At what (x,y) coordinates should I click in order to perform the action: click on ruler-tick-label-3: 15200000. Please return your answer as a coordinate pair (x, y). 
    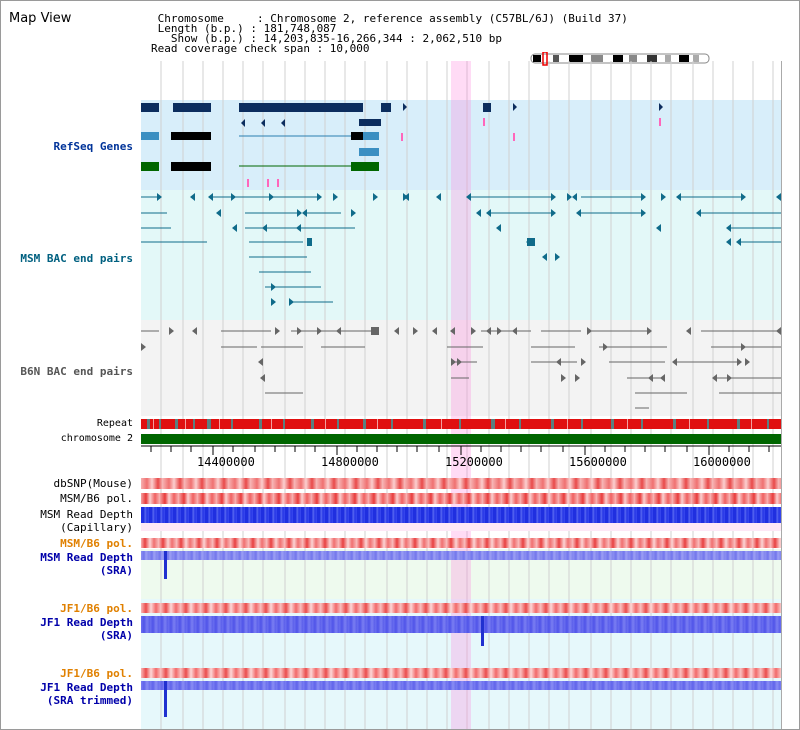
    Looking at the image, I should click on (474, 462).